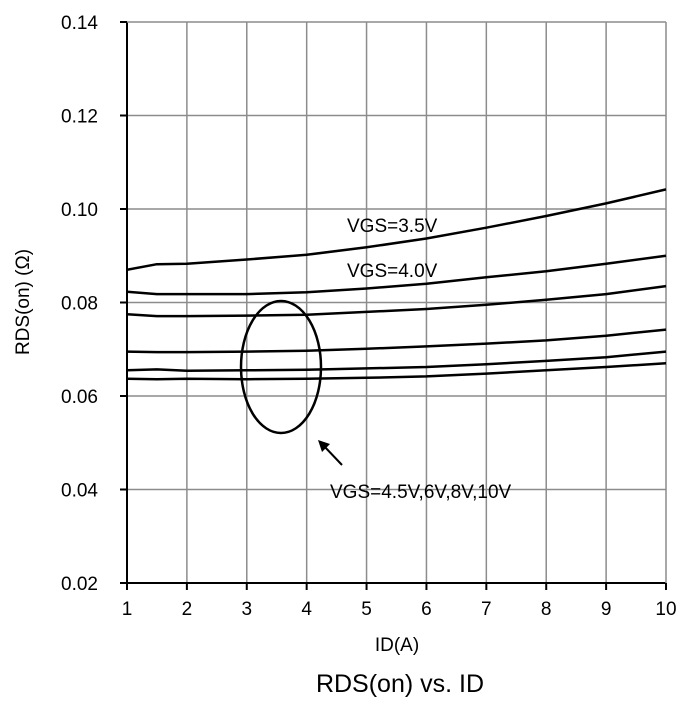  I want to click on y-axis-title: RDS(on) (Ω), so click(23, 302).